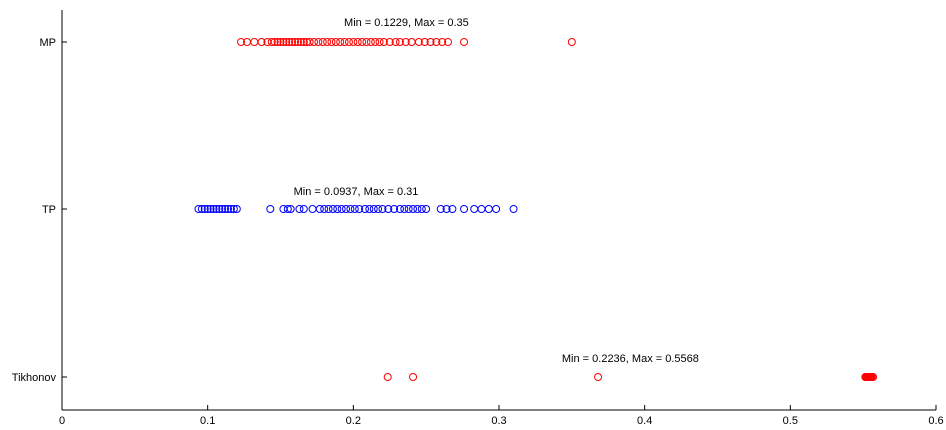 Image resolution: width=946 pixels, height=430 pixels. I want to click on x-tick-label: 0.5, so click(790, 421).